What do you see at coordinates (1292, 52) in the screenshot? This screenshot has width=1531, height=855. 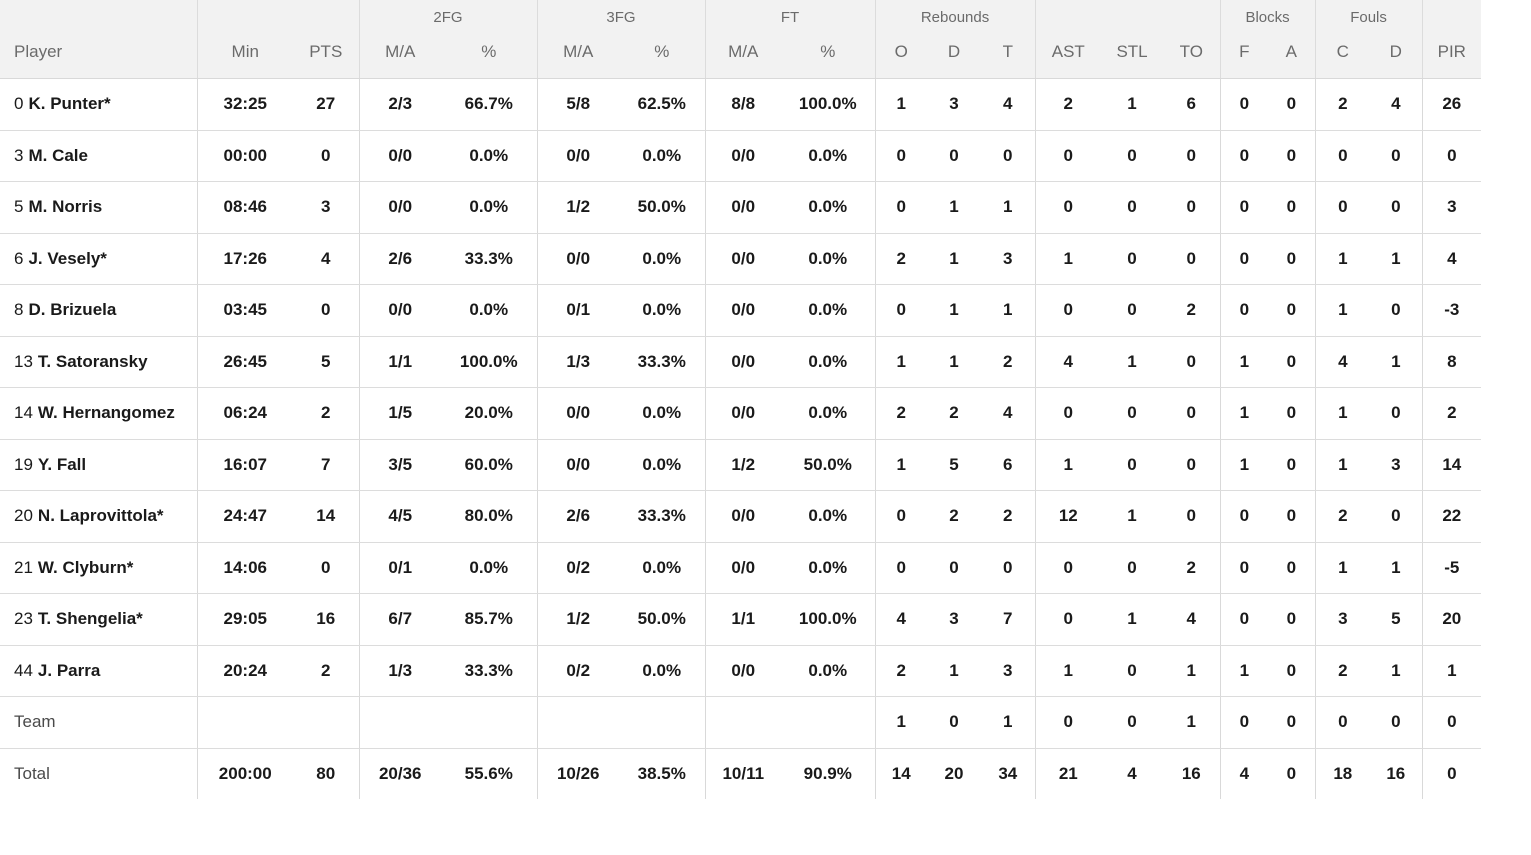 I see `column-header-blk-a: A` at bounding box center [1292, 52].